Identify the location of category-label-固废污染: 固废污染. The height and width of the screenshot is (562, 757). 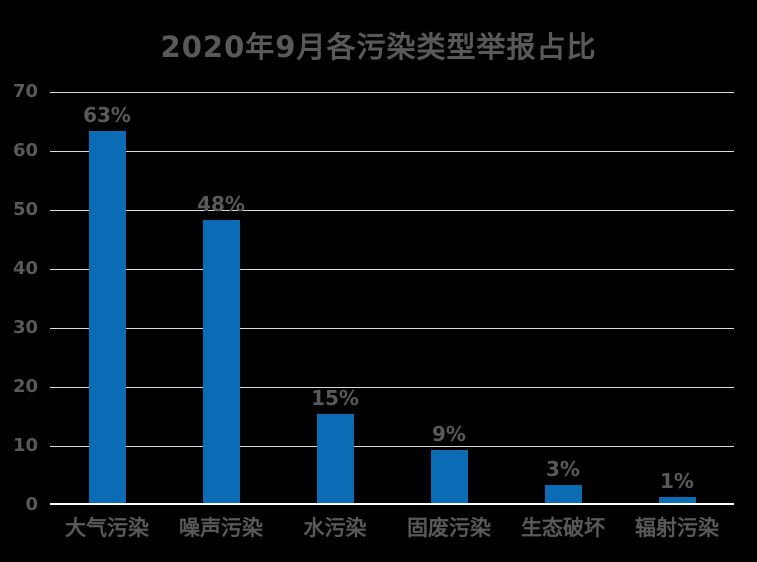
(449, 528).